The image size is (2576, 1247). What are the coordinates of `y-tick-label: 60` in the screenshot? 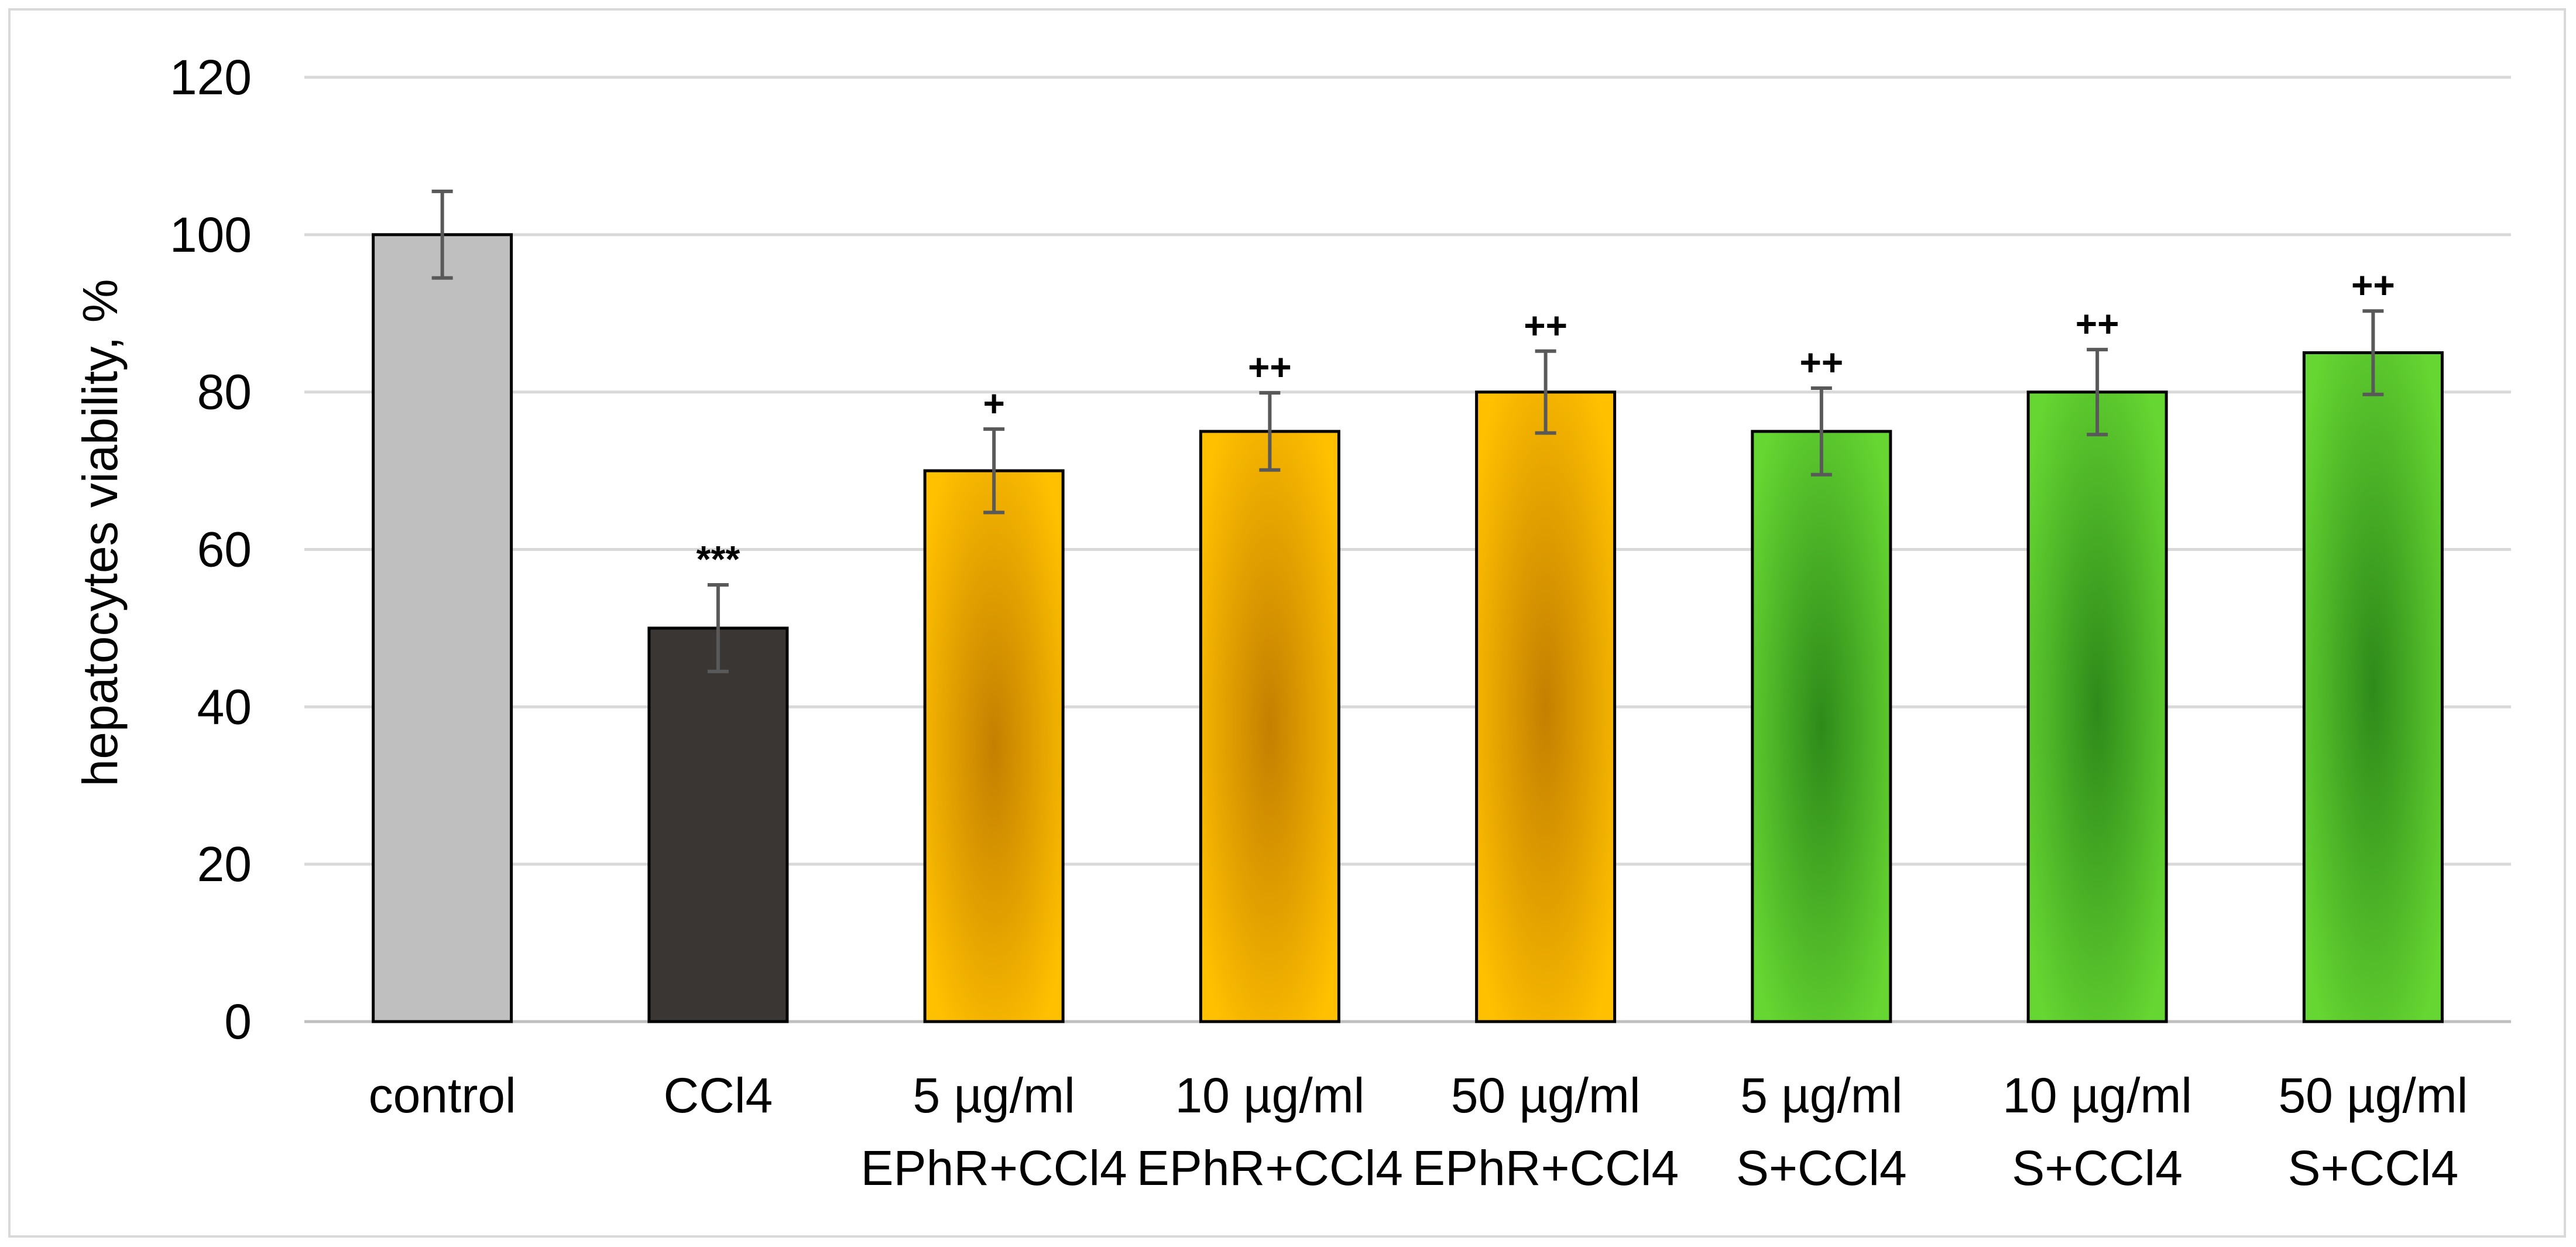 It's located at (225, 549).